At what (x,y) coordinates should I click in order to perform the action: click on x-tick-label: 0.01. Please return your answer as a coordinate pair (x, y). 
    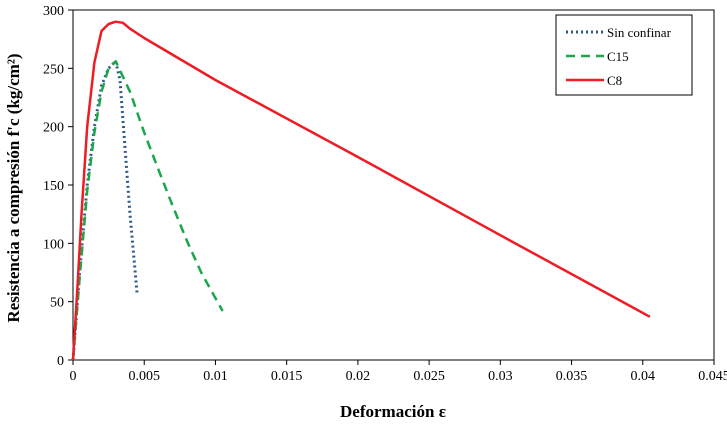
    Looking at the image, I should click on (215, 376).